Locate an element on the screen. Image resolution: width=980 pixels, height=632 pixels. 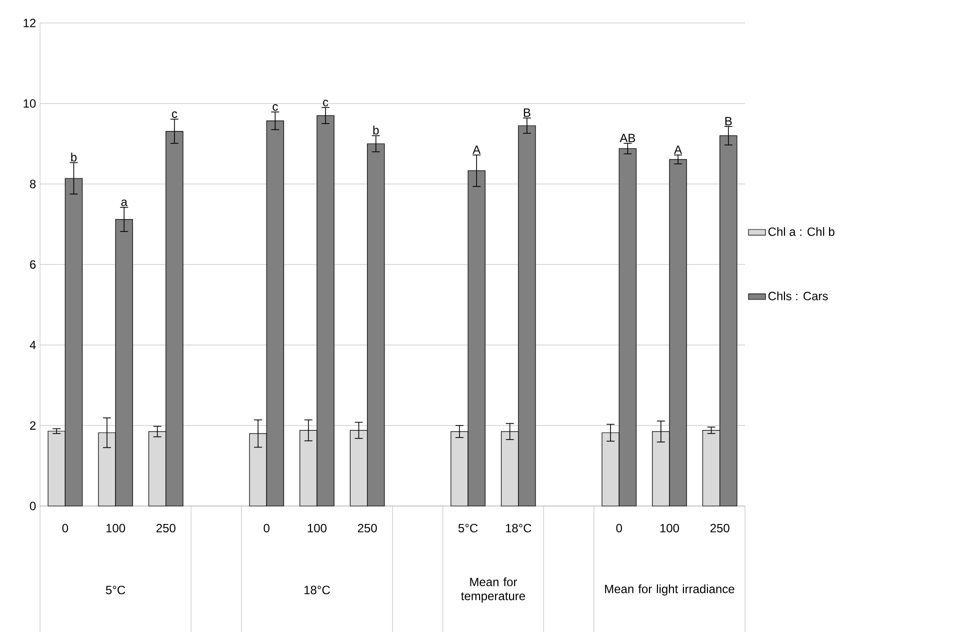
y-tick-label: 0 is located at coordinates (33, 506).